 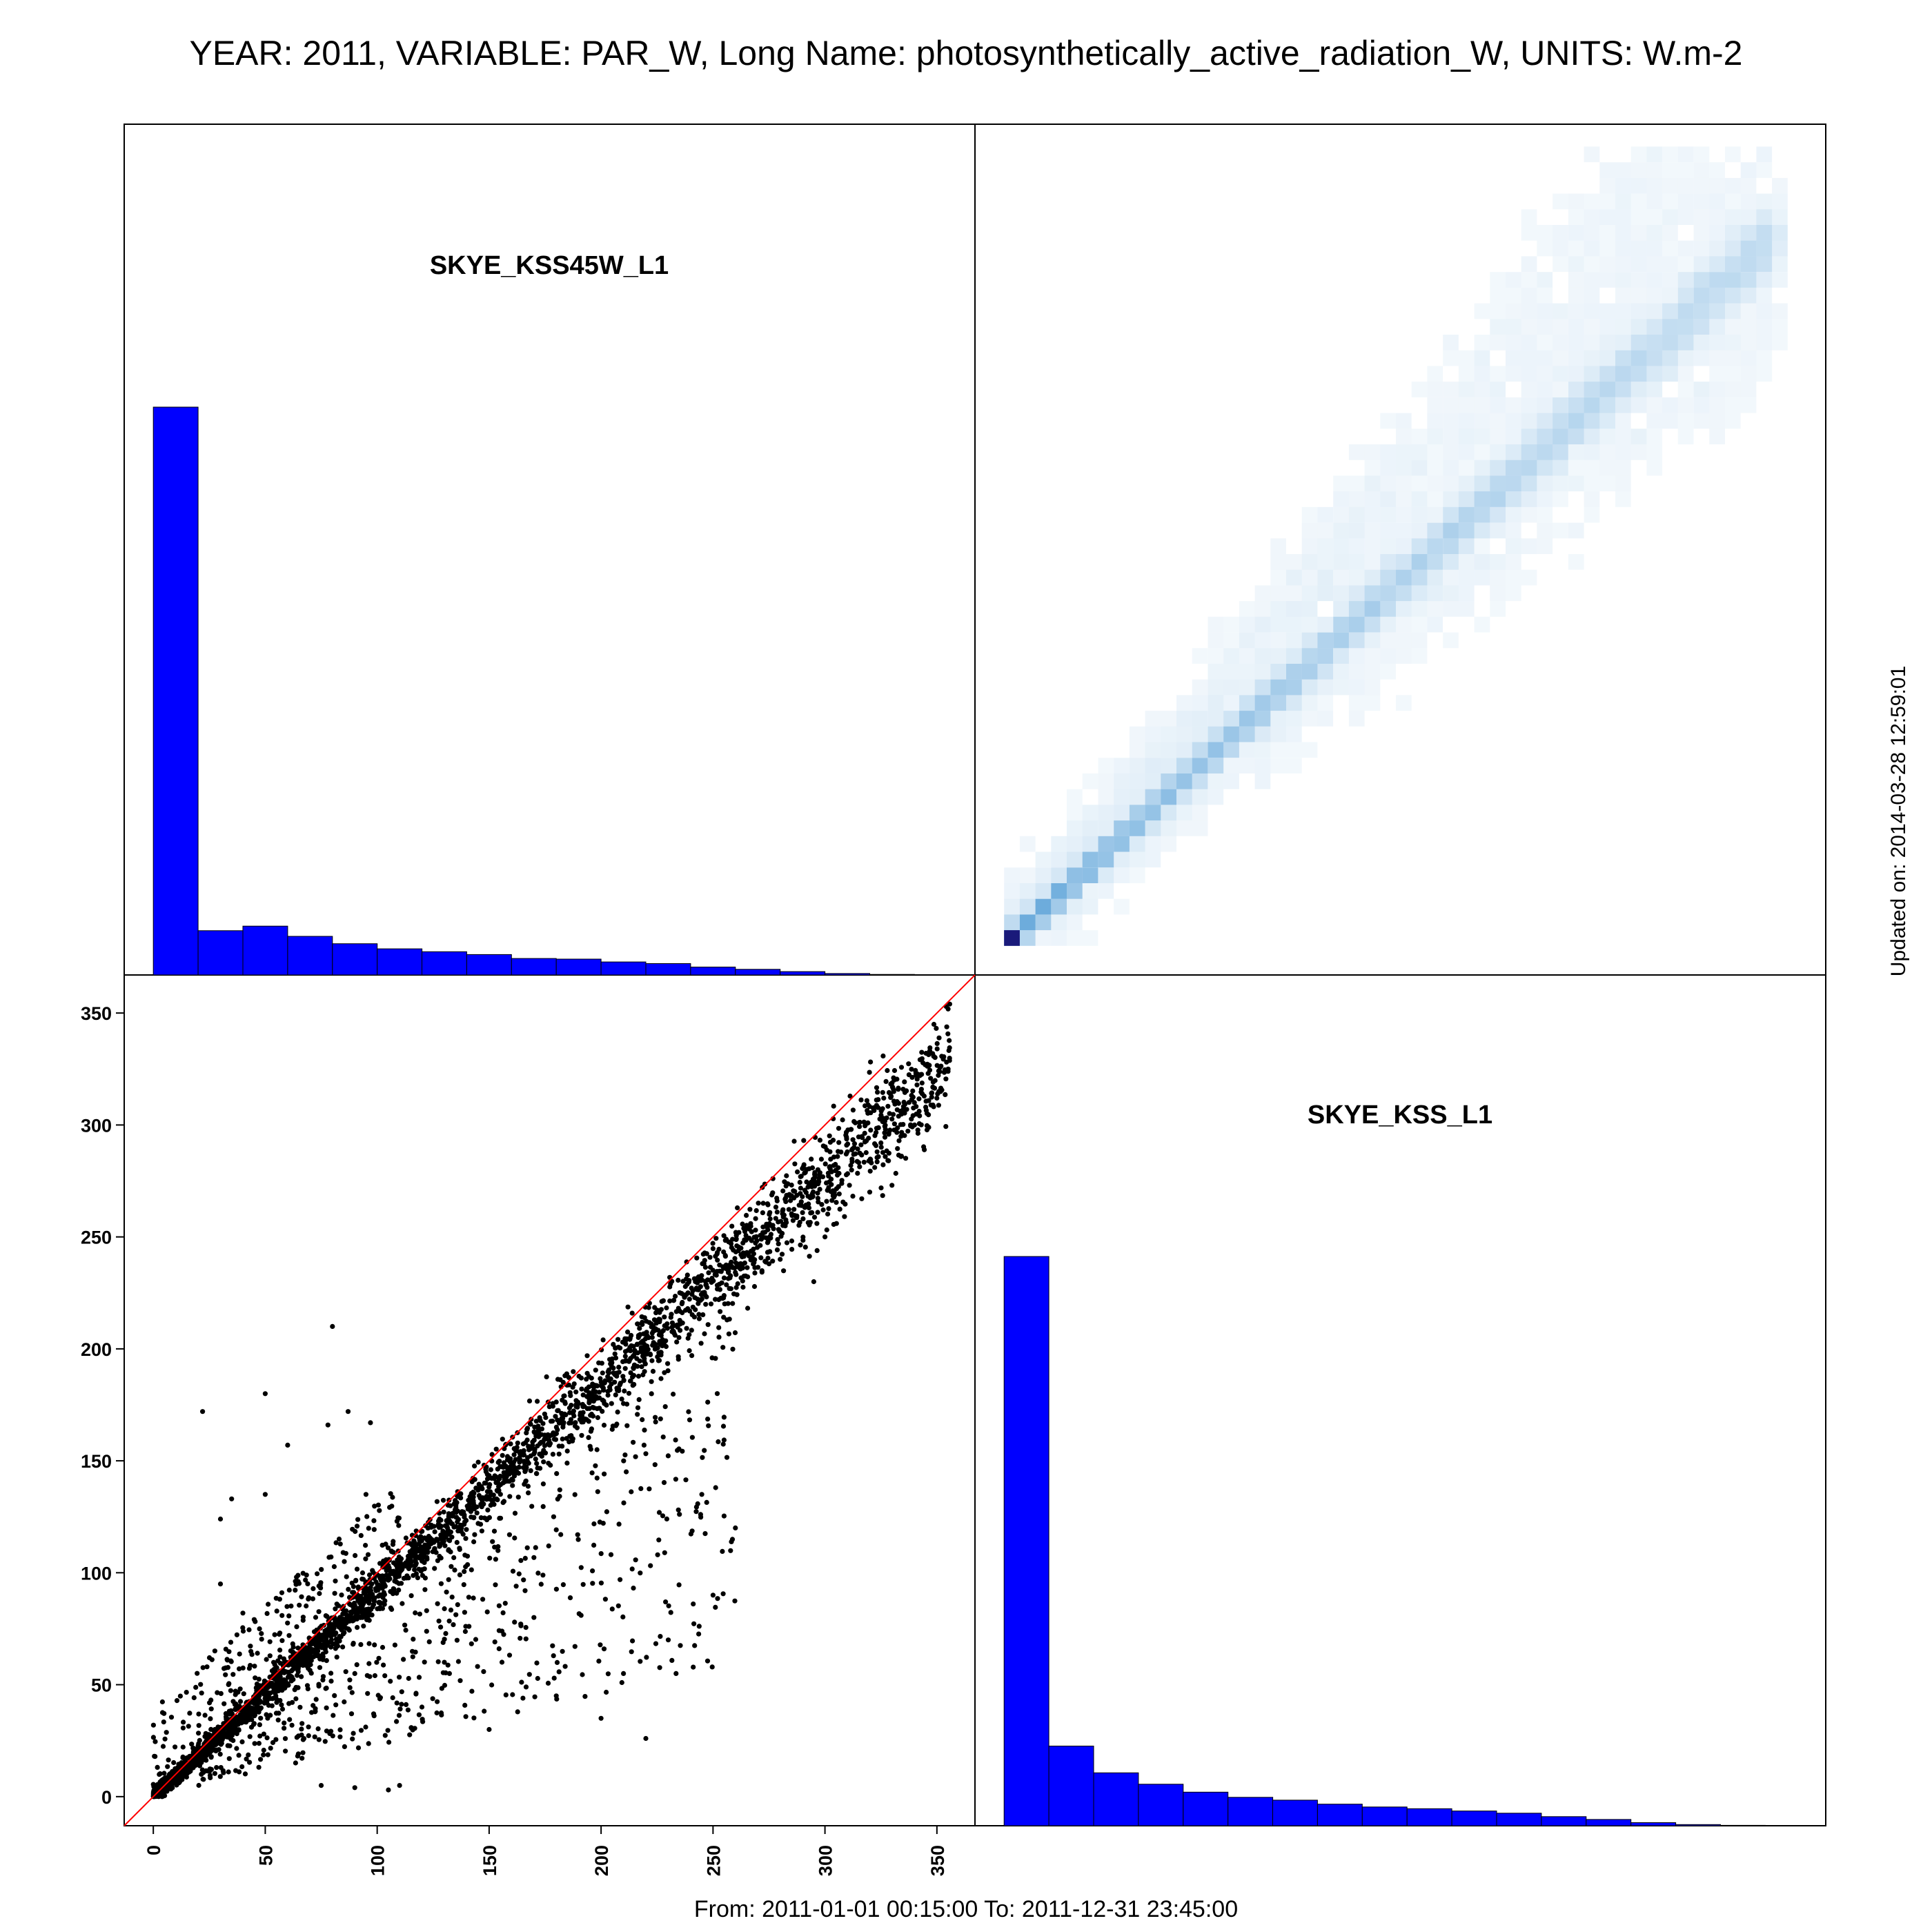 What do you see at coordinates (96, 1349) in the screenshot?
I see `y-tick-label: 200` at bounding box center [96, 1349].